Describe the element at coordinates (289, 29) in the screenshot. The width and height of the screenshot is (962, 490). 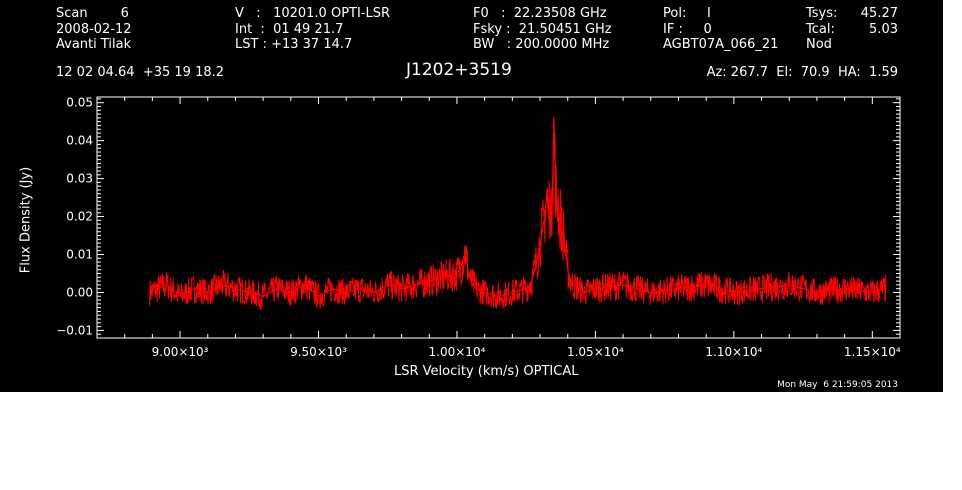
I see `integration-label: Int : 01 49 21.7` at that location.